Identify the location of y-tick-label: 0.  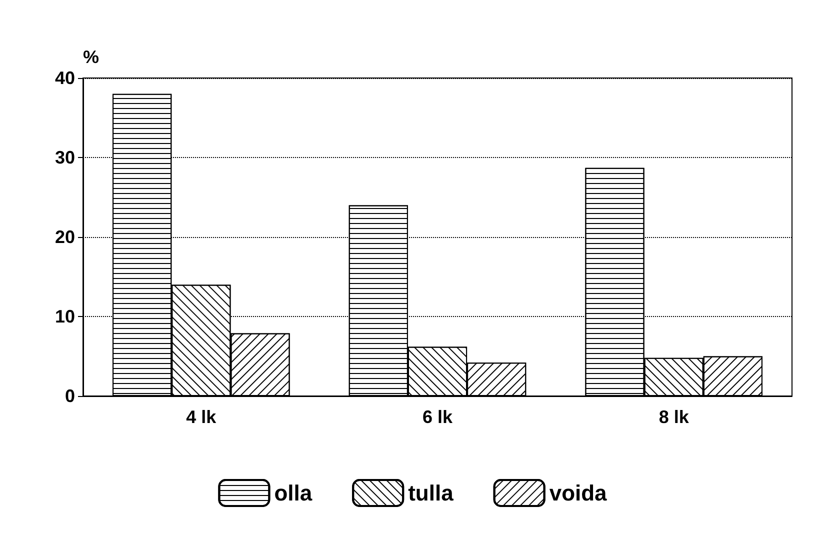
(69, 396).